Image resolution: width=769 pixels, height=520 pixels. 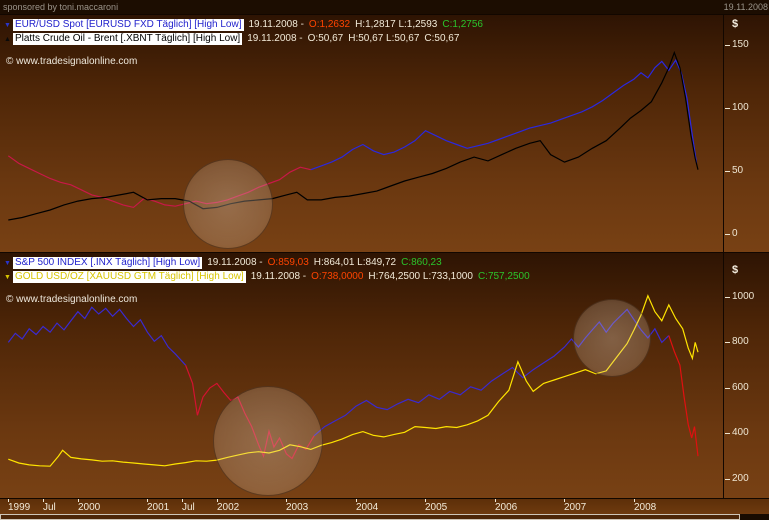 I want to click on quote-open: O:1,2632, so click(x=329, y=24).